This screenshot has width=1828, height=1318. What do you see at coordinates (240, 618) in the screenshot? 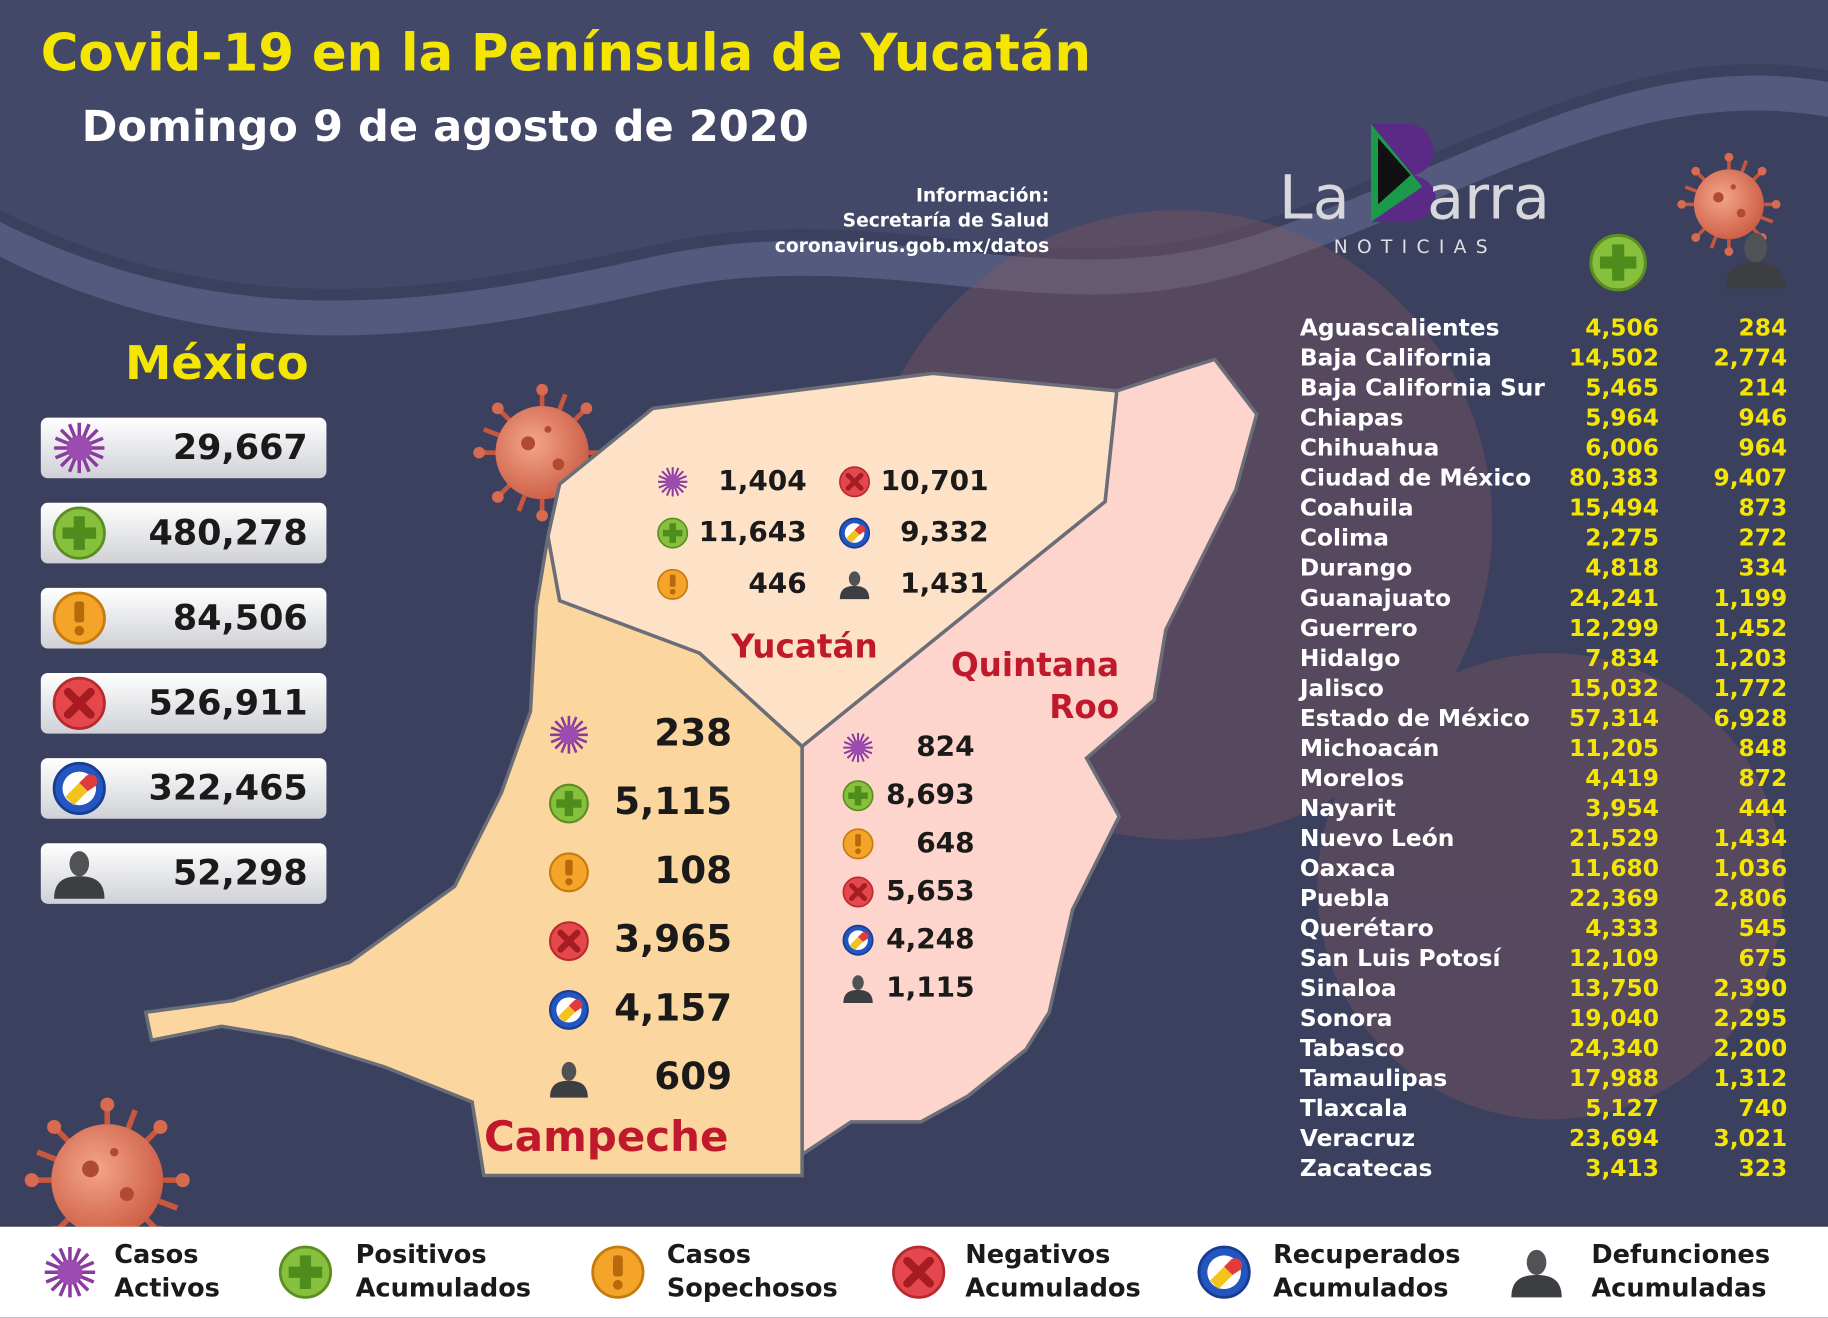
I see `stat-value: 84,506` at bounding box center [240, 618].